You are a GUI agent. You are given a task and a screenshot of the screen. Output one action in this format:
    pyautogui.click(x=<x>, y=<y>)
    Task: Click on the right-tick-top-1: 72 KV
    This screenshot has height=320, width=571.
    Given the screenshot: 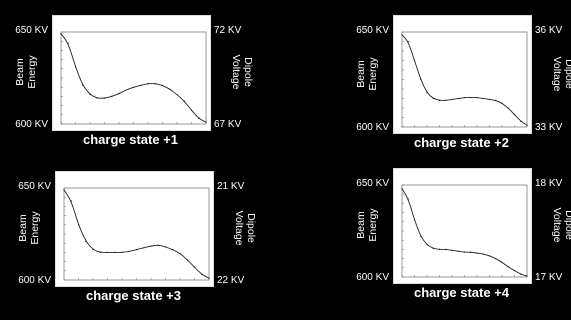 What is the action you would take?
    pyautogui.click(x=228, y=30)
    